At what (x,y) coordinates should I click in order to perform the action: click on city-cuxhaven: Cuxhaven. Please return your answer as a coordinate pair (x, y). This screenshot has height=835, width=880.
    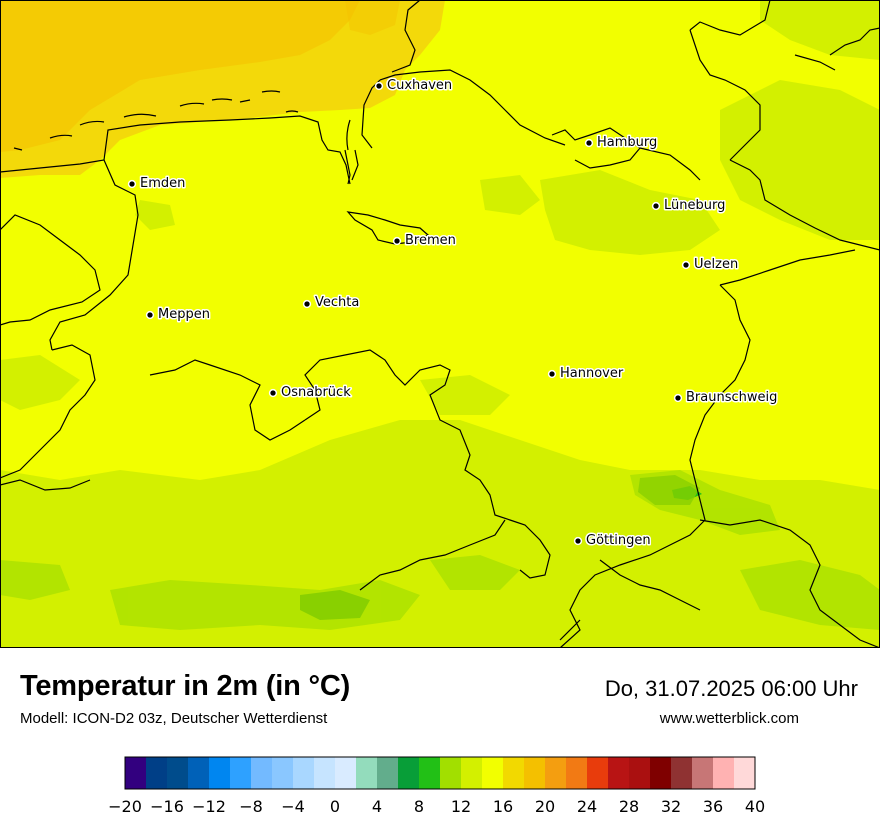
    Looking at the image, I should click on (414, 86).